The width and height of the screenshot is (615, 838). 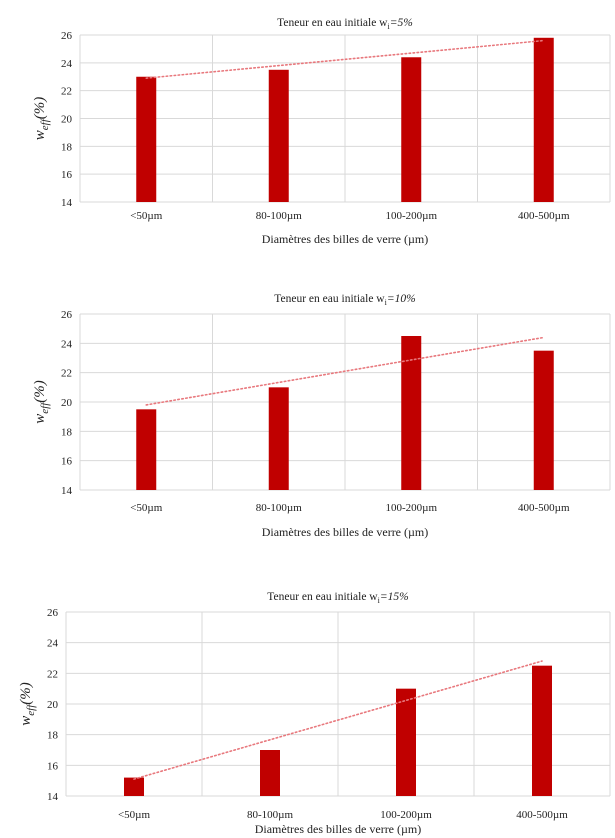 I want to click on chart-title: Teneur en eau initiale wi=5%, so click(x=345, y=24).